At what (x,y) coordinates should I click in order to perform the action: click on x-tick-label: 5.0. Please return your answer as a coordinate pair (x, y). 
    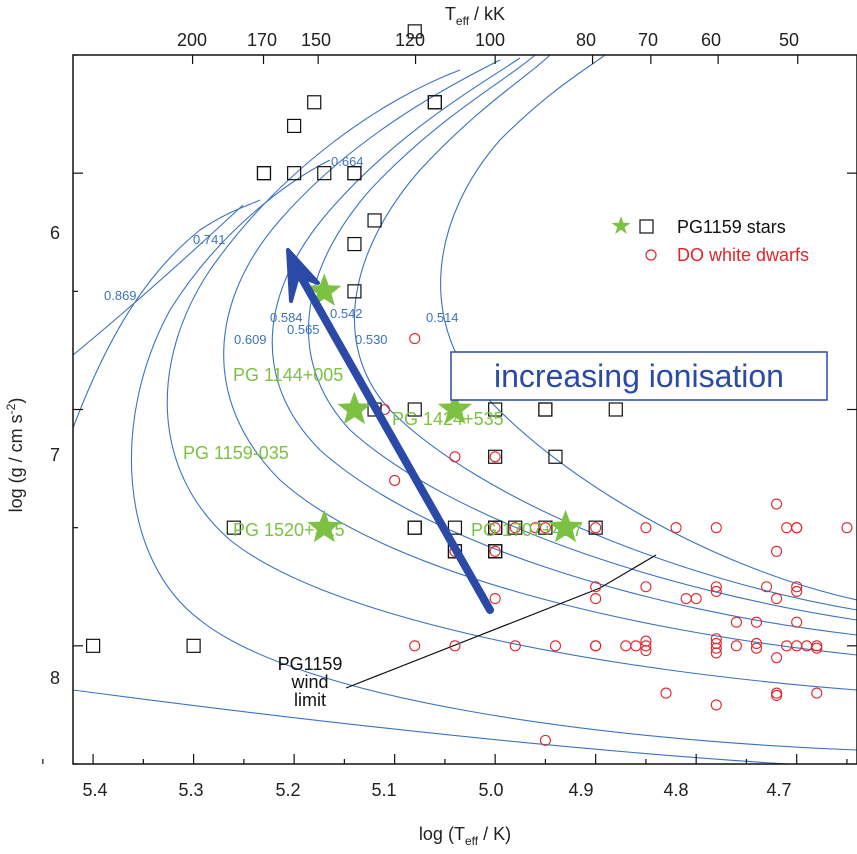
    Looking at the image, I should click on (490, 790).